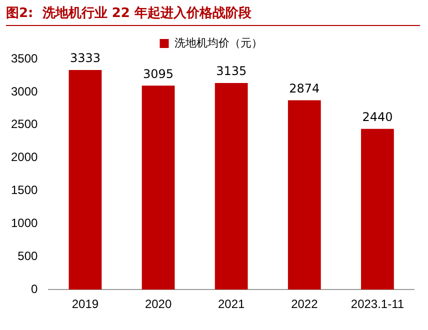 The height and width of the screenshot is (330, 428). Describe the element at coordinates (231, 71) in the screenshot. I see `data-label: 3135` at that location.